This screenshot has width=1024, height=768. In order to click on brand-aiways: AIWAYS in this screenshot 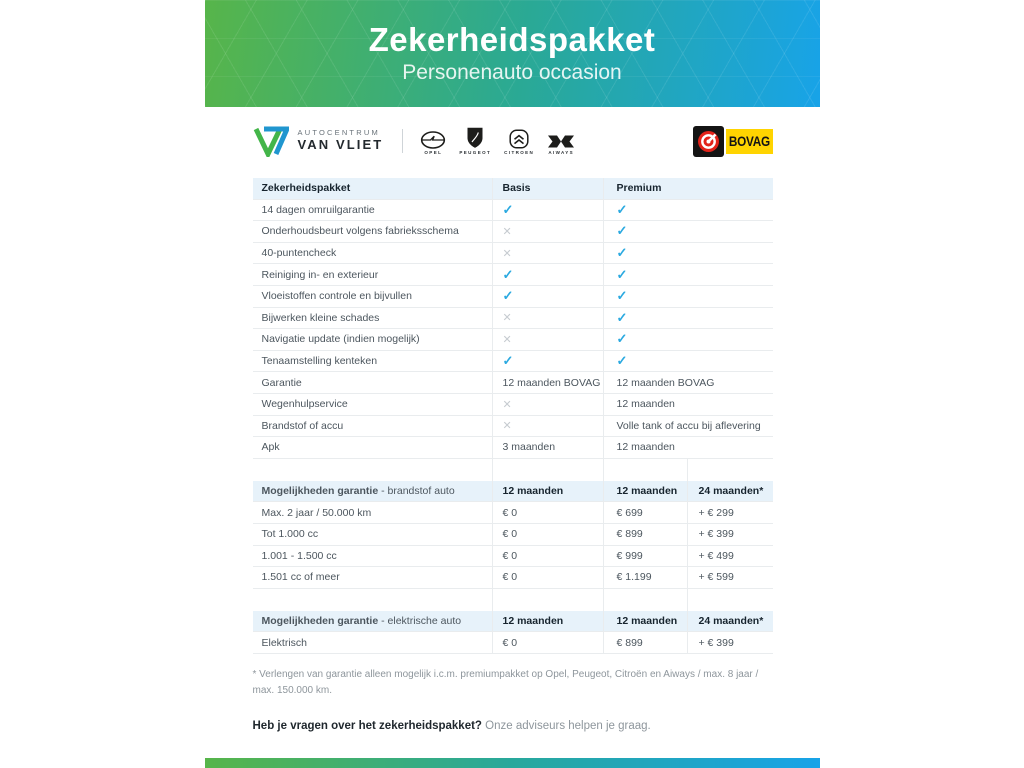, I will do `click(561, 144)`.